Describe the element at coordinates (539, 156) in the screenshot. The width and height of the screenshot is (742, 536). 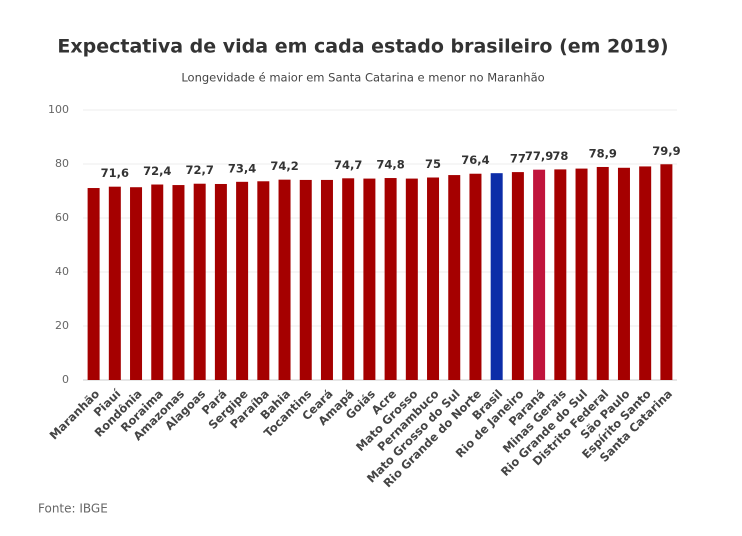
I see `data-label: 77,9` at that location.